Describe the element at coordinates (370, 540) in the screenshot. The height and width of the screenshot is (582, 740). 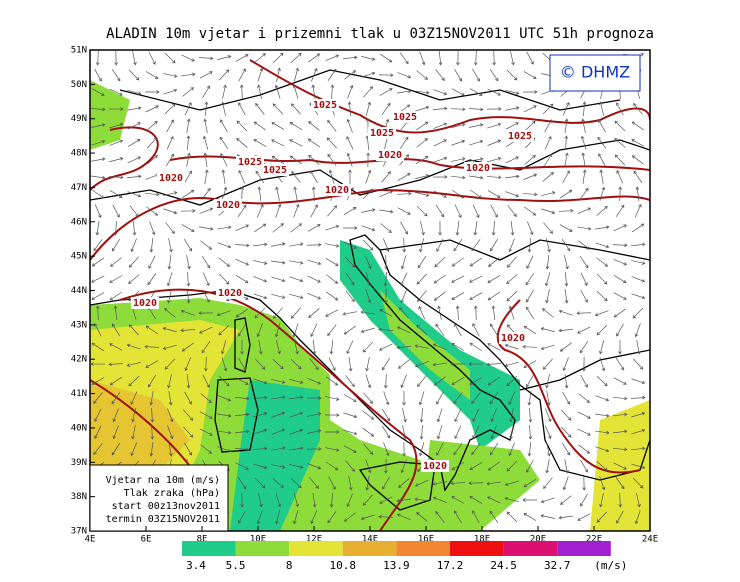
I see `lon-label: 14E` at that location.